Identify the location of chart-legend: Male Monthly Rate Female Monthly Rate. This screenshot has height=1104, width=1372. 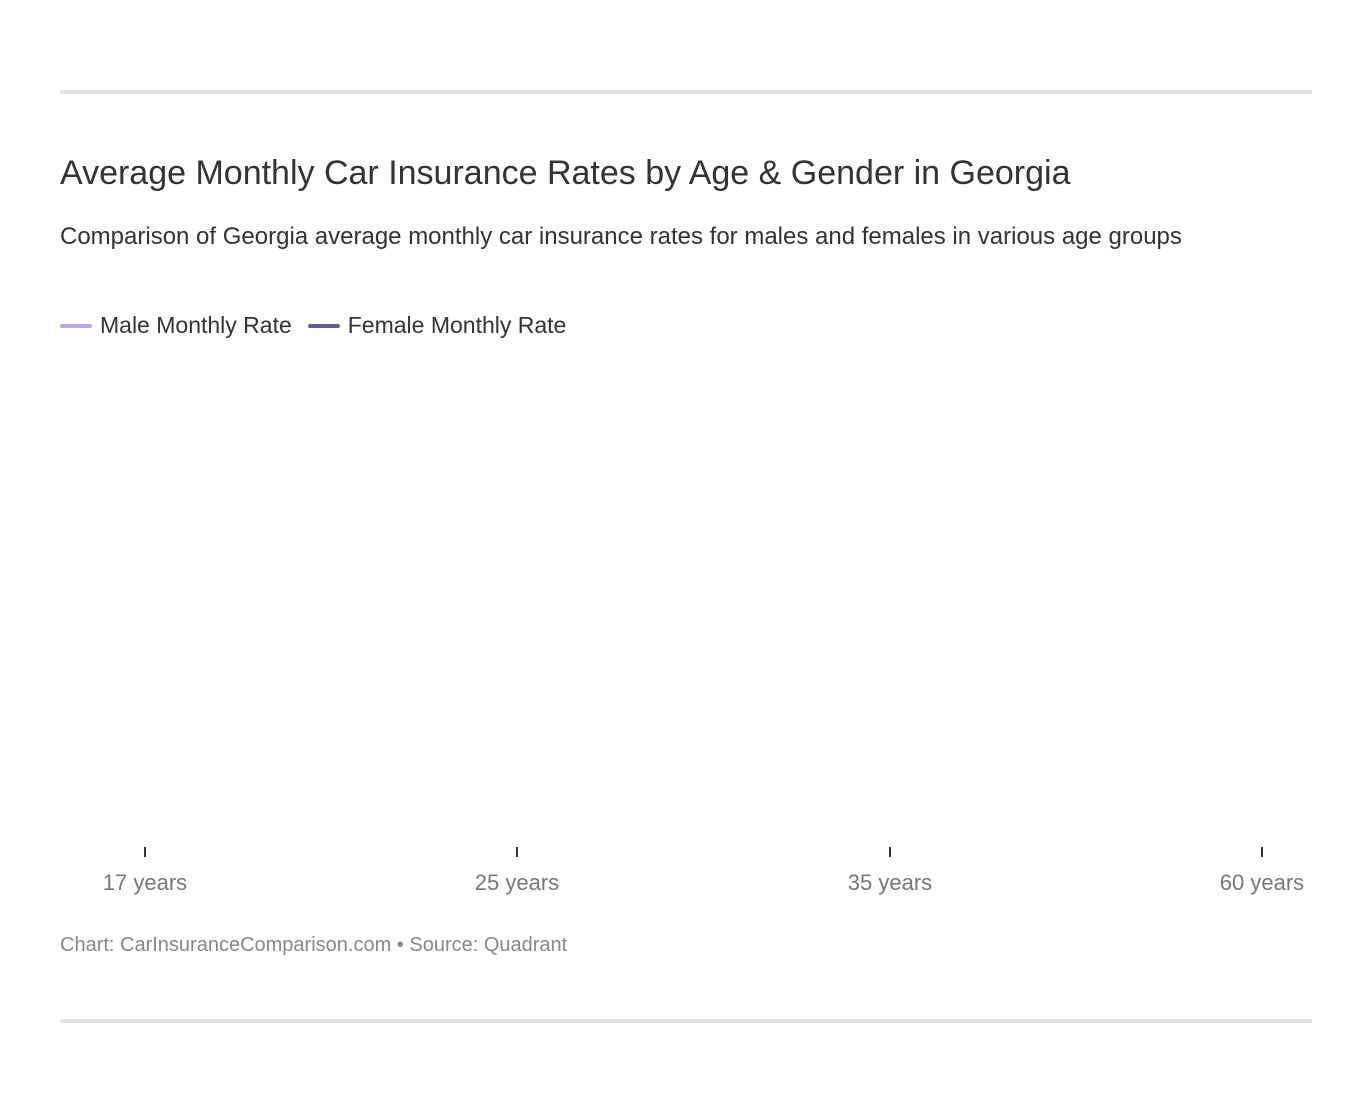
(321, 325).